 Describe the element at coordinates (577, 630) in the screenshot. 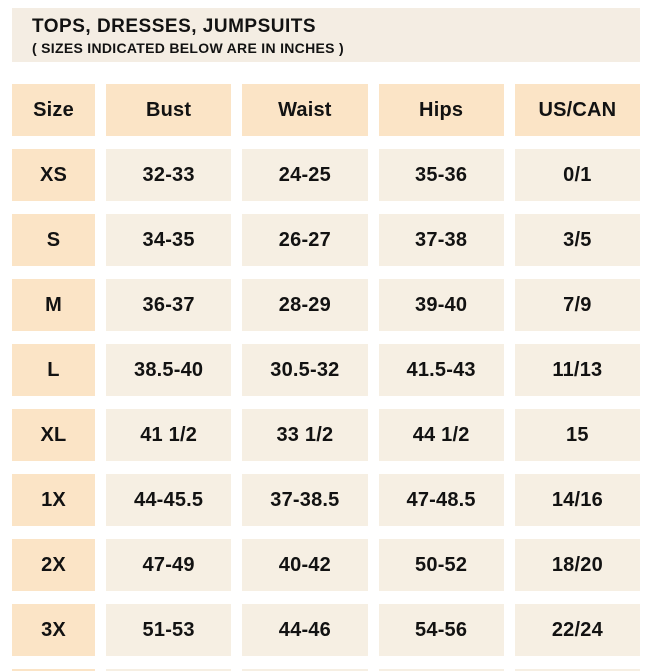

I see `uscan-cell: 22/24` at that location.